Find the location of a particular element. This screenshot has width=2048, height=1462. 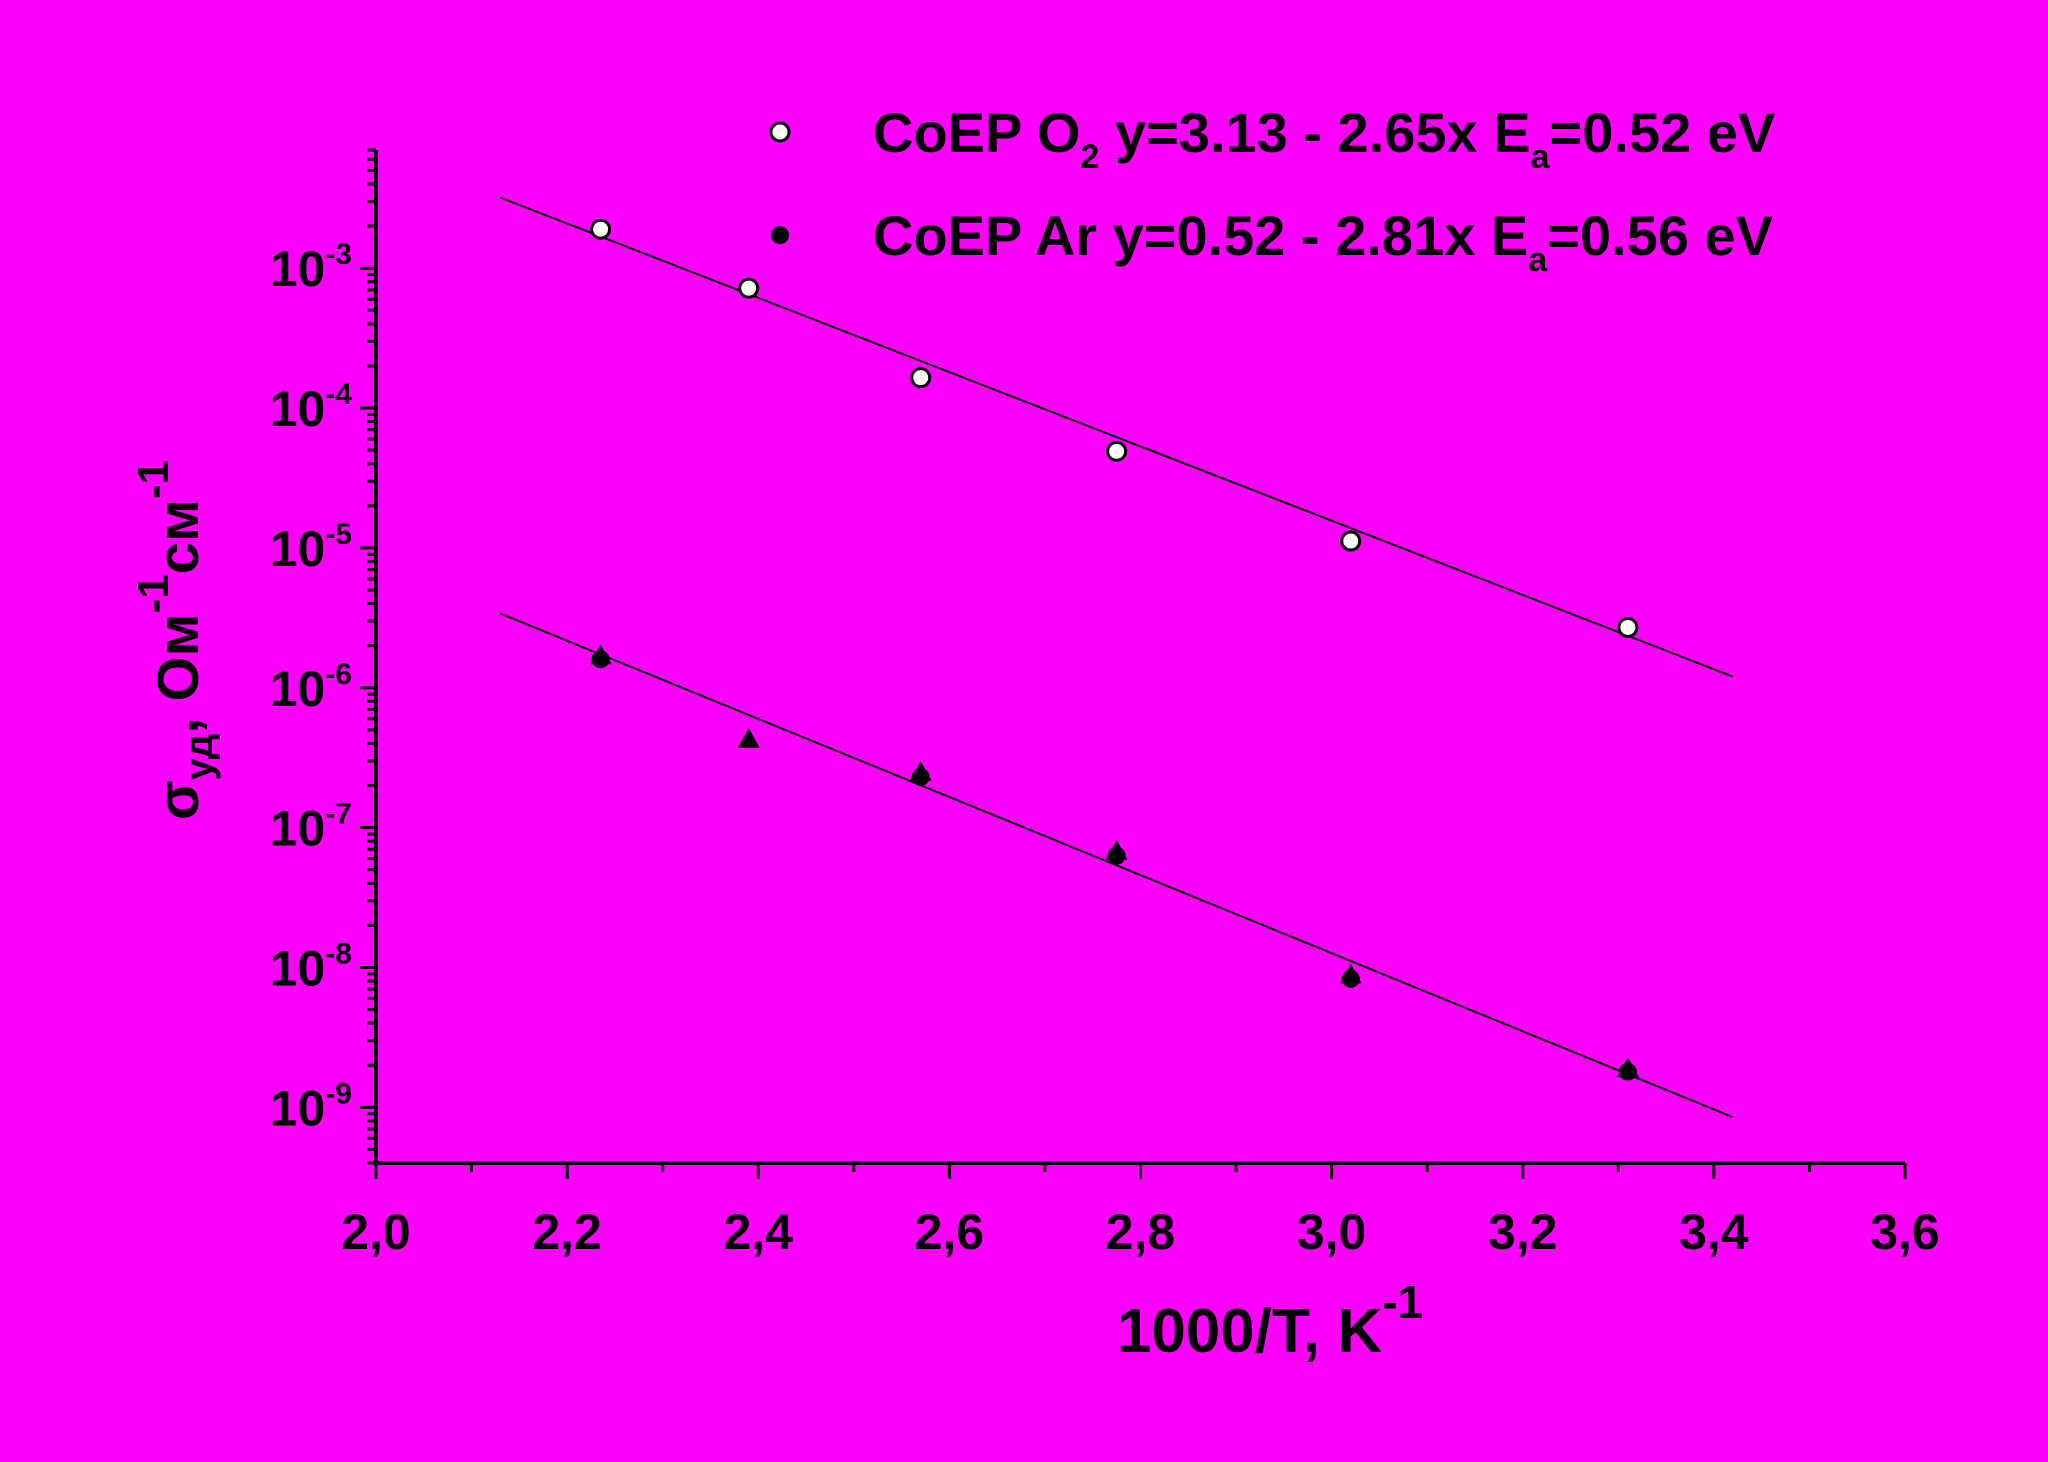

y-tick-label: 10⁻⁵ is located at coordinates (311, 547).